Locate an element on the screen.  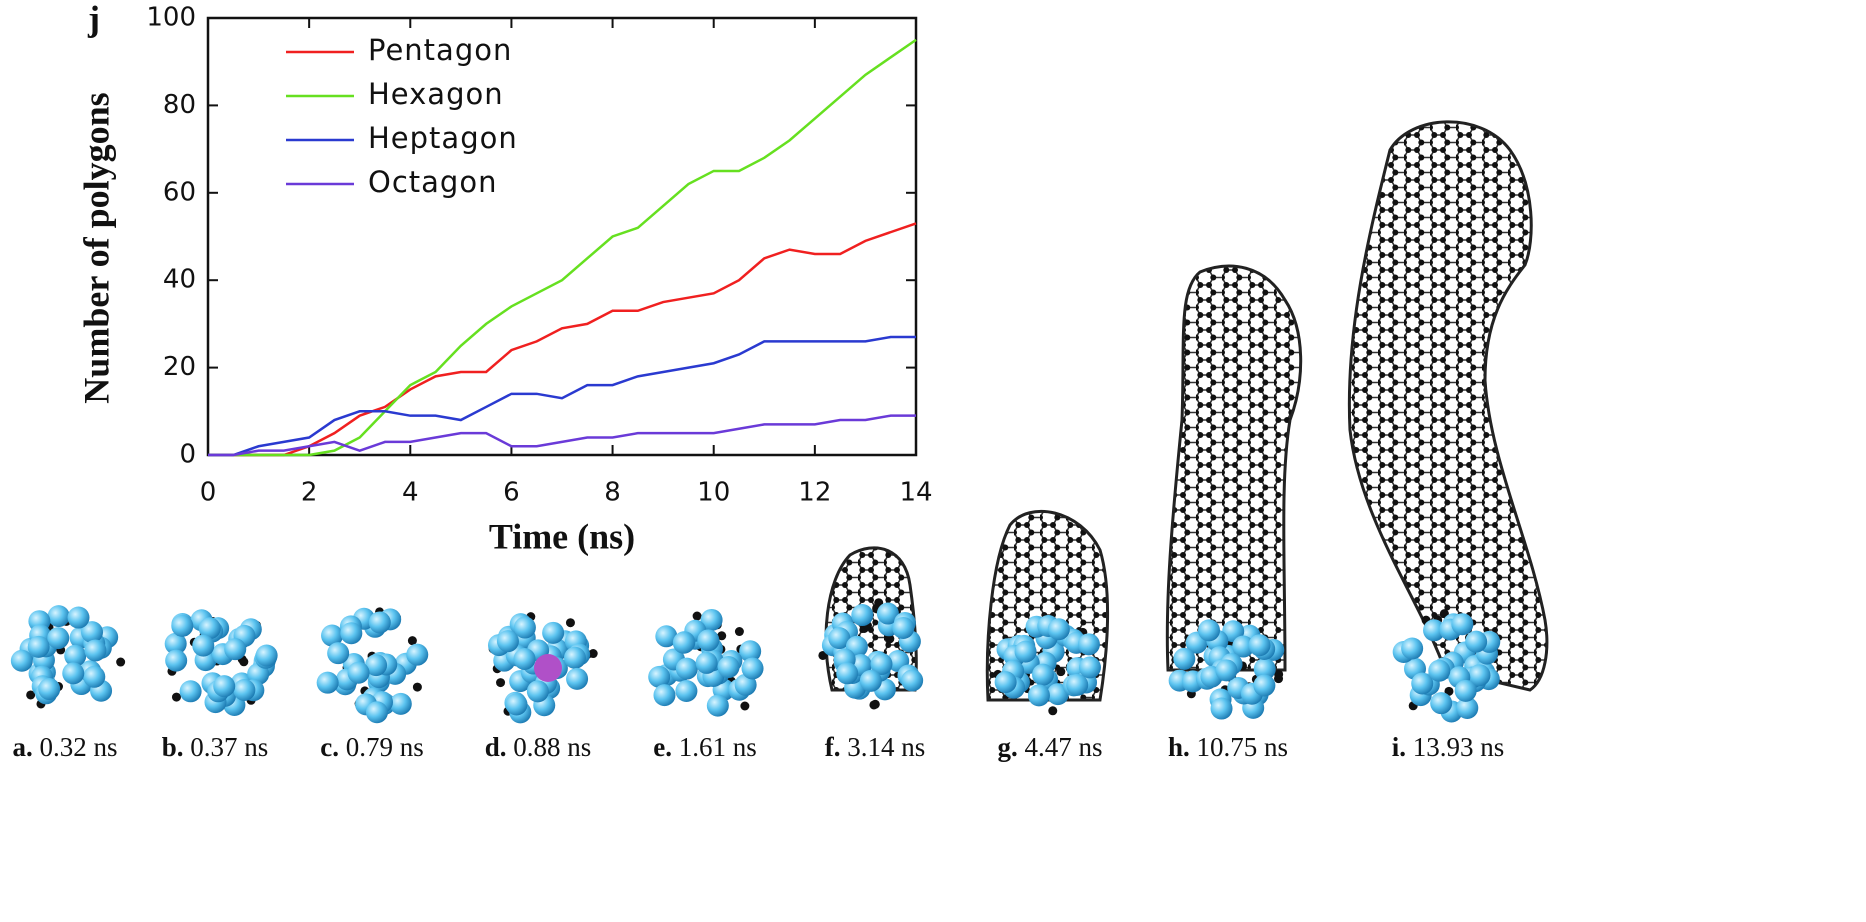
x-tick-label: 10 is located at coordinates (713, 493).